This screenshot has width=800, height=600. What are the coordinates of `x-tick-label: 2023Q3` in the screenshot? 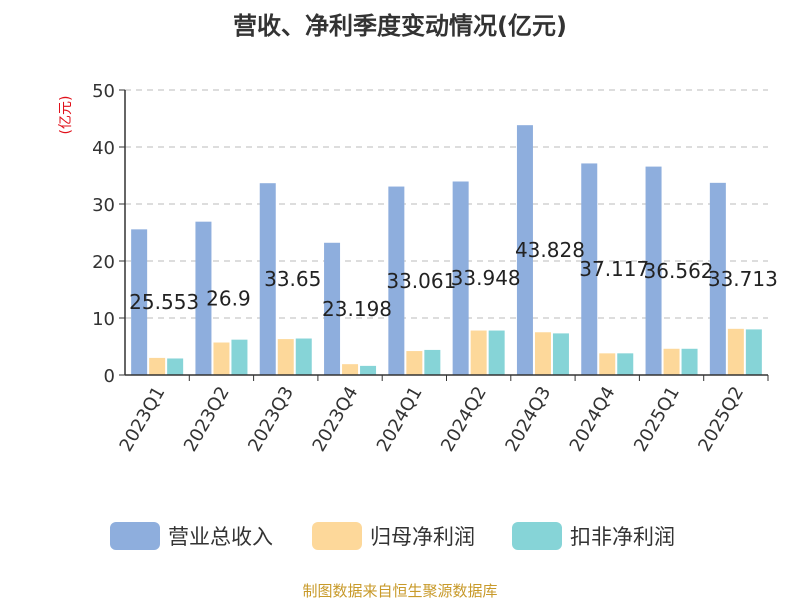 It's located at (271, 419).